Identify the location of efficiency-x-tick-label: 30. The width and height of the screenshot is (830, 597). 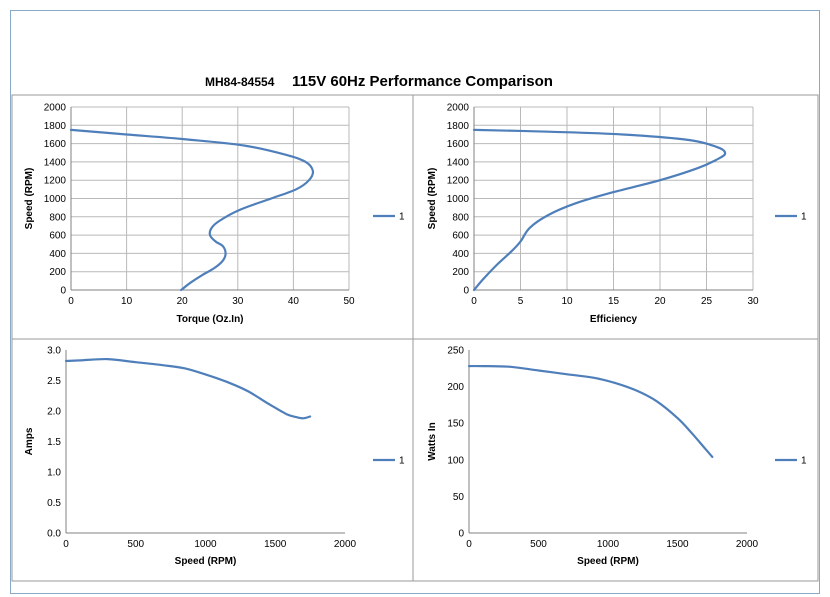
(753, 301).